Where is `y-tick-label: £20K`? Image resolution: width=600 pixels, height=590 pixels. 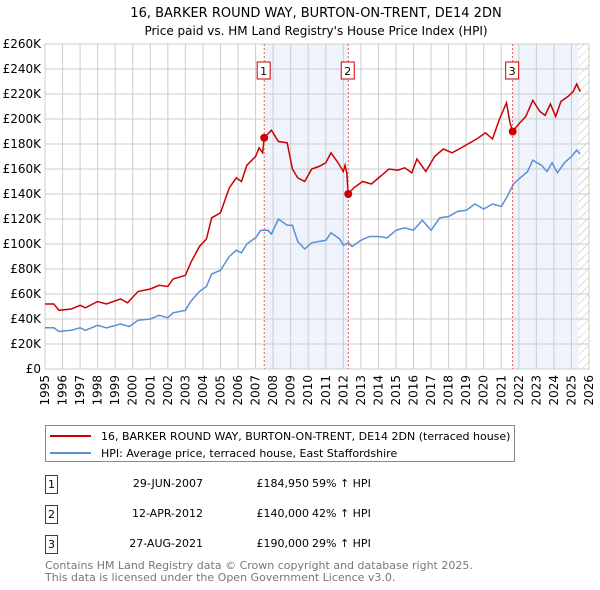 y-tick-label: £20K is located at coordinates (26, 344).